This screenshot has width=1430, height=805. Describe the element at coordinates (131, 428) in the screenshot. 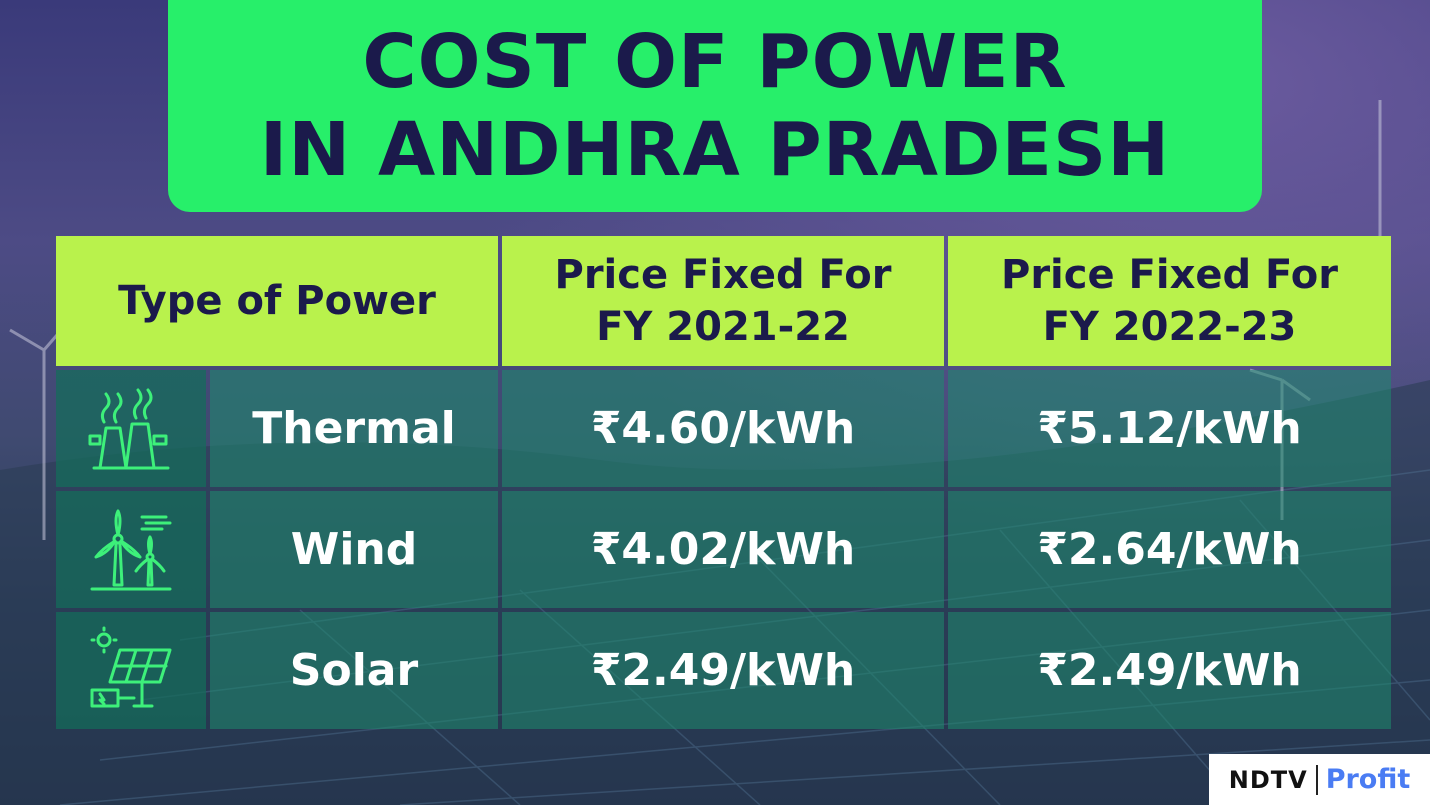

I see `thermal-plant-icon` at that location.